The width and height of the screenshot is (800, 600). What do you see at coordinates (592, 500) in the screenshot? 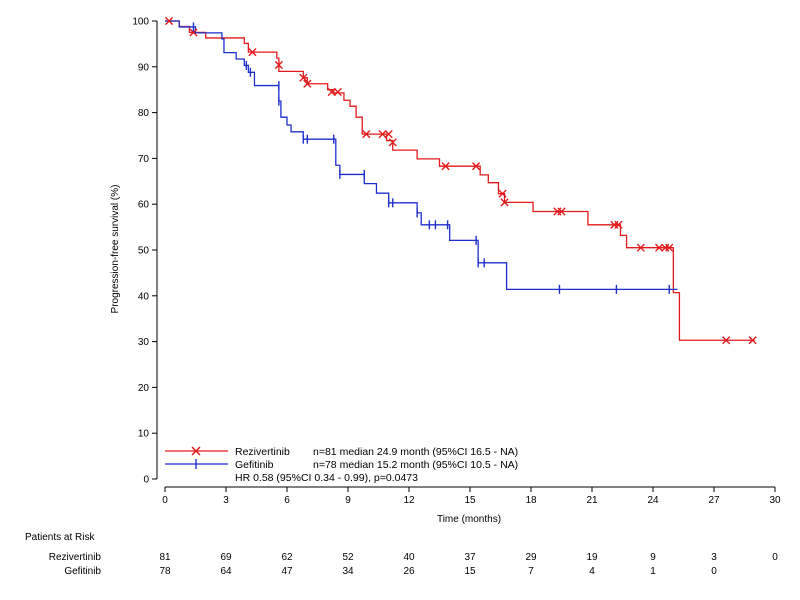
I see `x-tick-label-21: 21` at bounding box center [592, 500].